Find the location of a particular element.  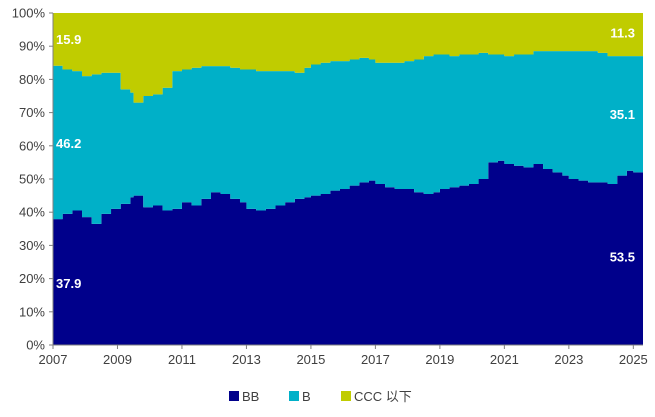

legend-label: BB is located at coordinates (250, 396).